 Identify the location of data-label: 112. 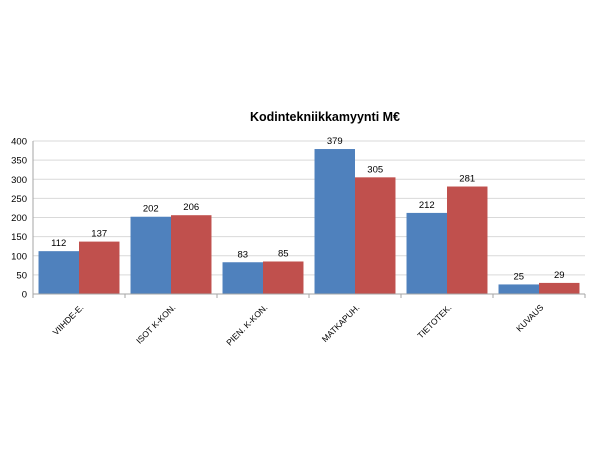
(58, 243).